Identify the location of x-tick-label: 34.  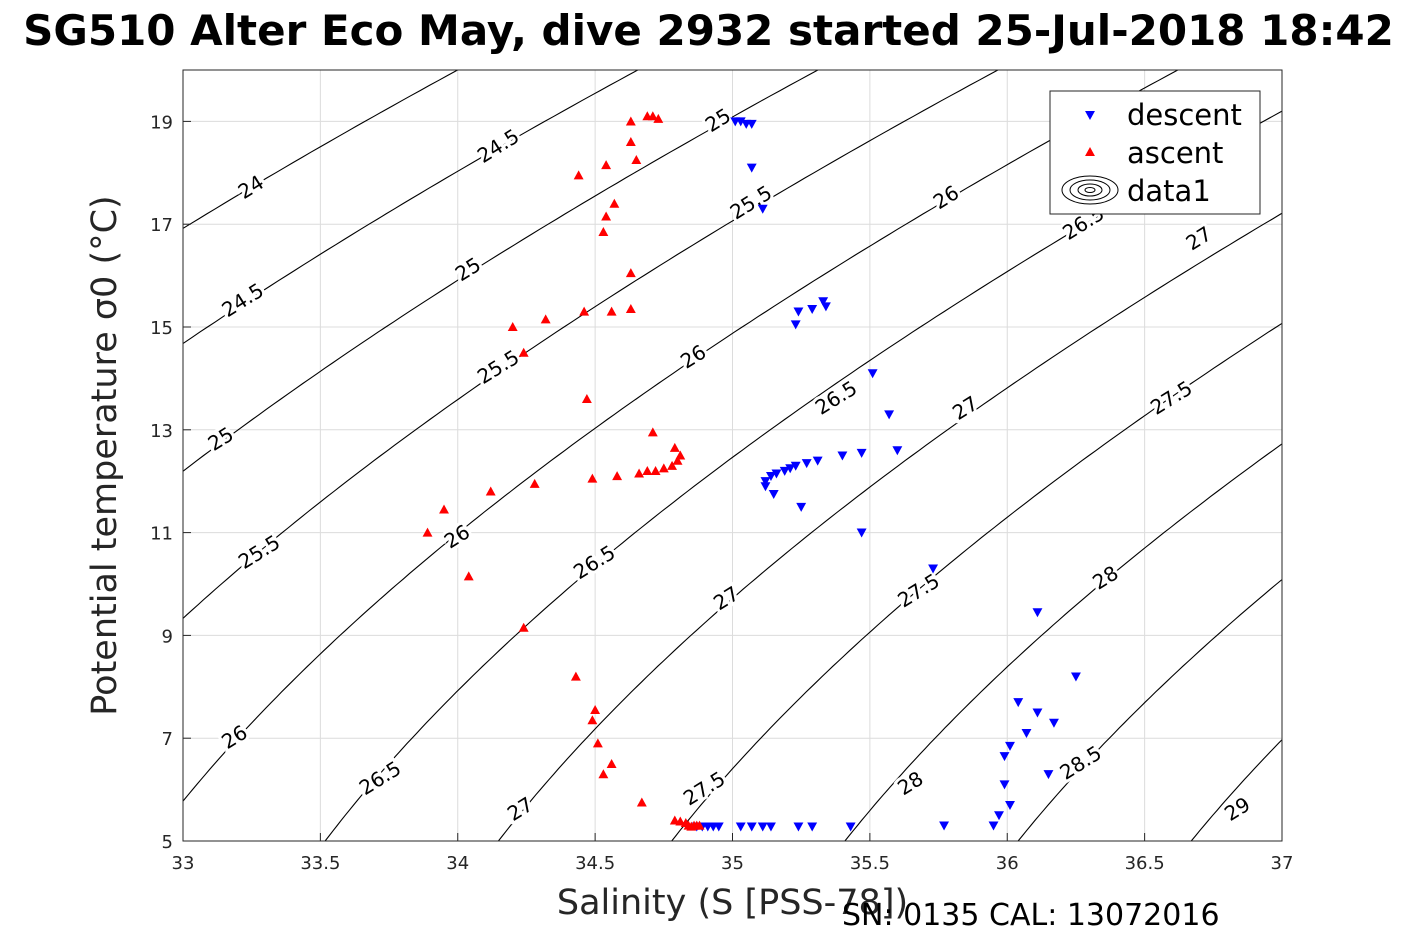
(457, 863).